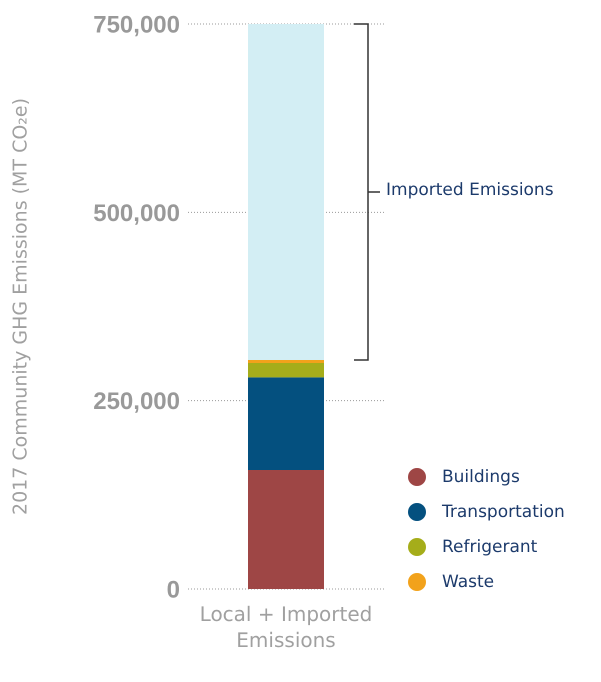 Image resolution: width=601 pixels, height=682 pixels. Describe the element at coordinates (136, 213) in the screenshot. I see `y-tick-label: 500,000` at that location.